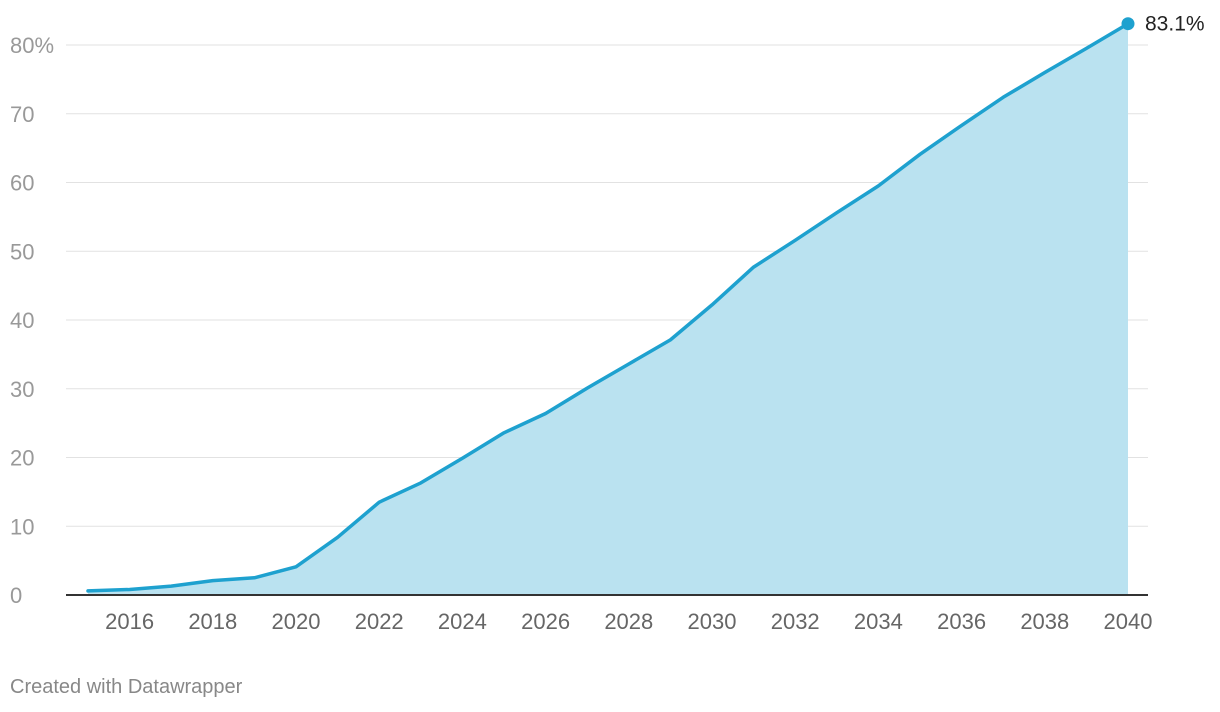 The image size is (1220, 712). What do you see at coordinates (379, 621) in the screenshot?
I see `x-tick-label-2022: 2022` at bounding box center [379, 621].